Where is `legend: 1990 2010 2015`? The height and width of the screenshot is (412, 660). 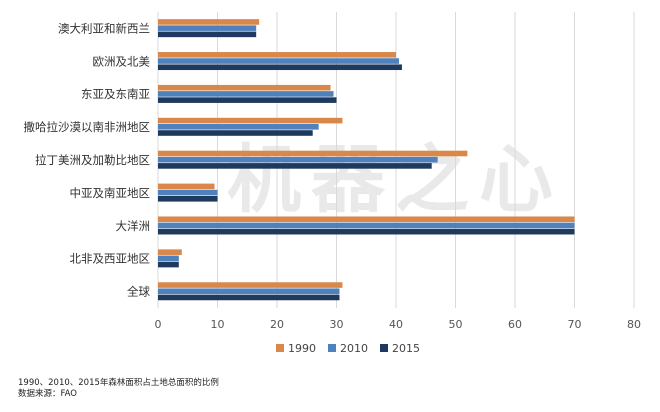 legend: 1990 2010 2015 is located at coordinates (348, 348).